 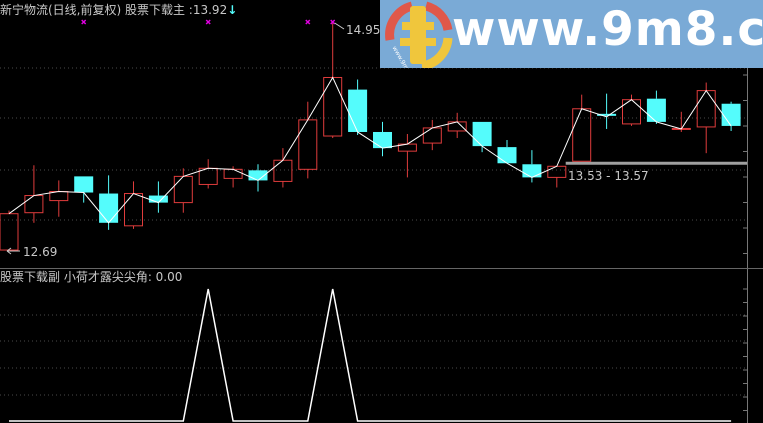 I want to click on chart-title-text: 新宁物流(日线,前复权) 股票下载主 :13.92, so click(x=114, y=10).